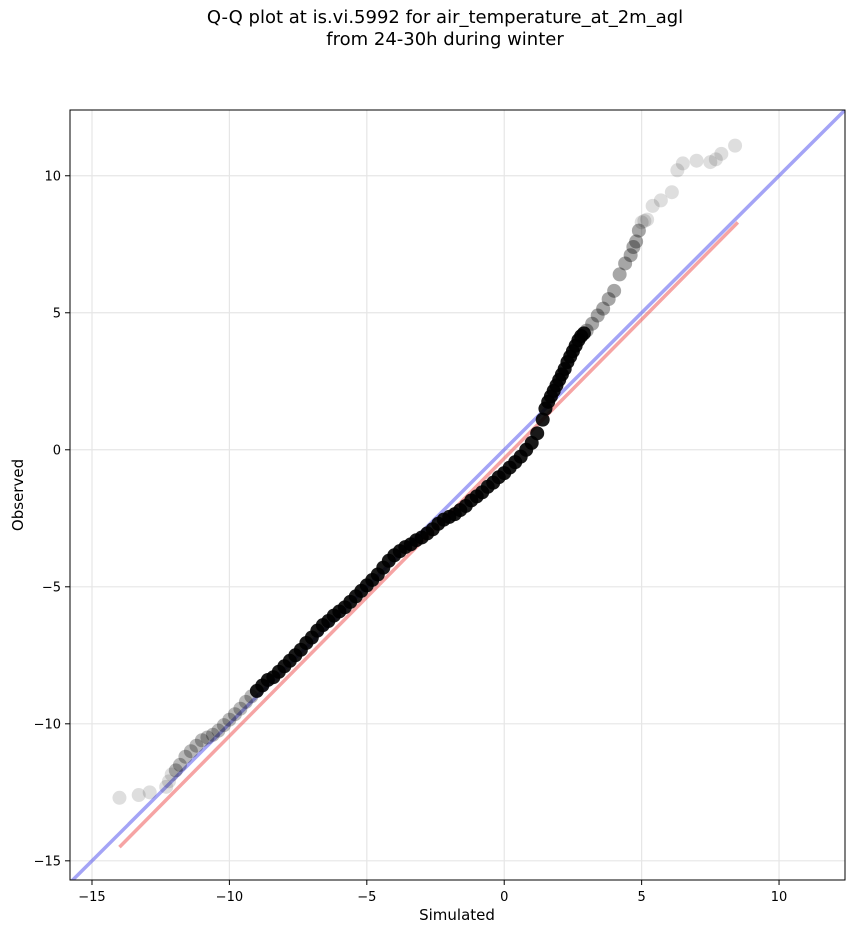 This screenshot has height=934, width=854. Describe the element at coordinates (52, 176) in the screenshot. I see `y-tick-label: 10` at that location.